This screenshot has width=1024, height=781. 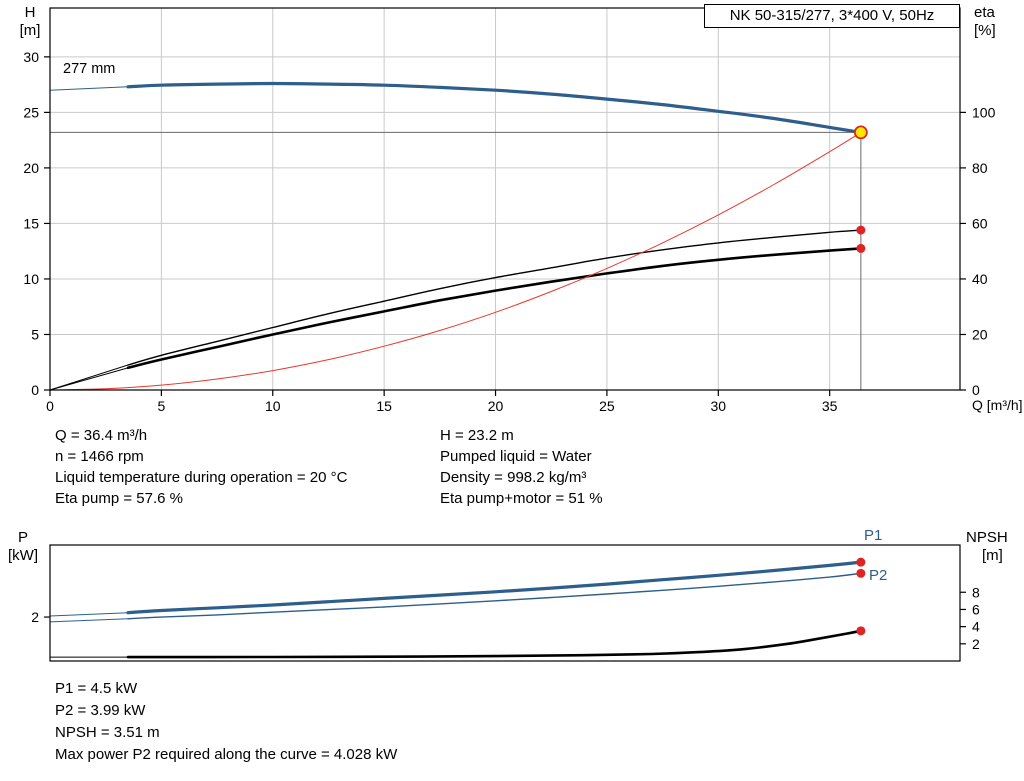 What do you see at coordinates (50, 406) in the screenshot?
I see `x-axis-tick-label: 0` at bounding box center [50, 406].